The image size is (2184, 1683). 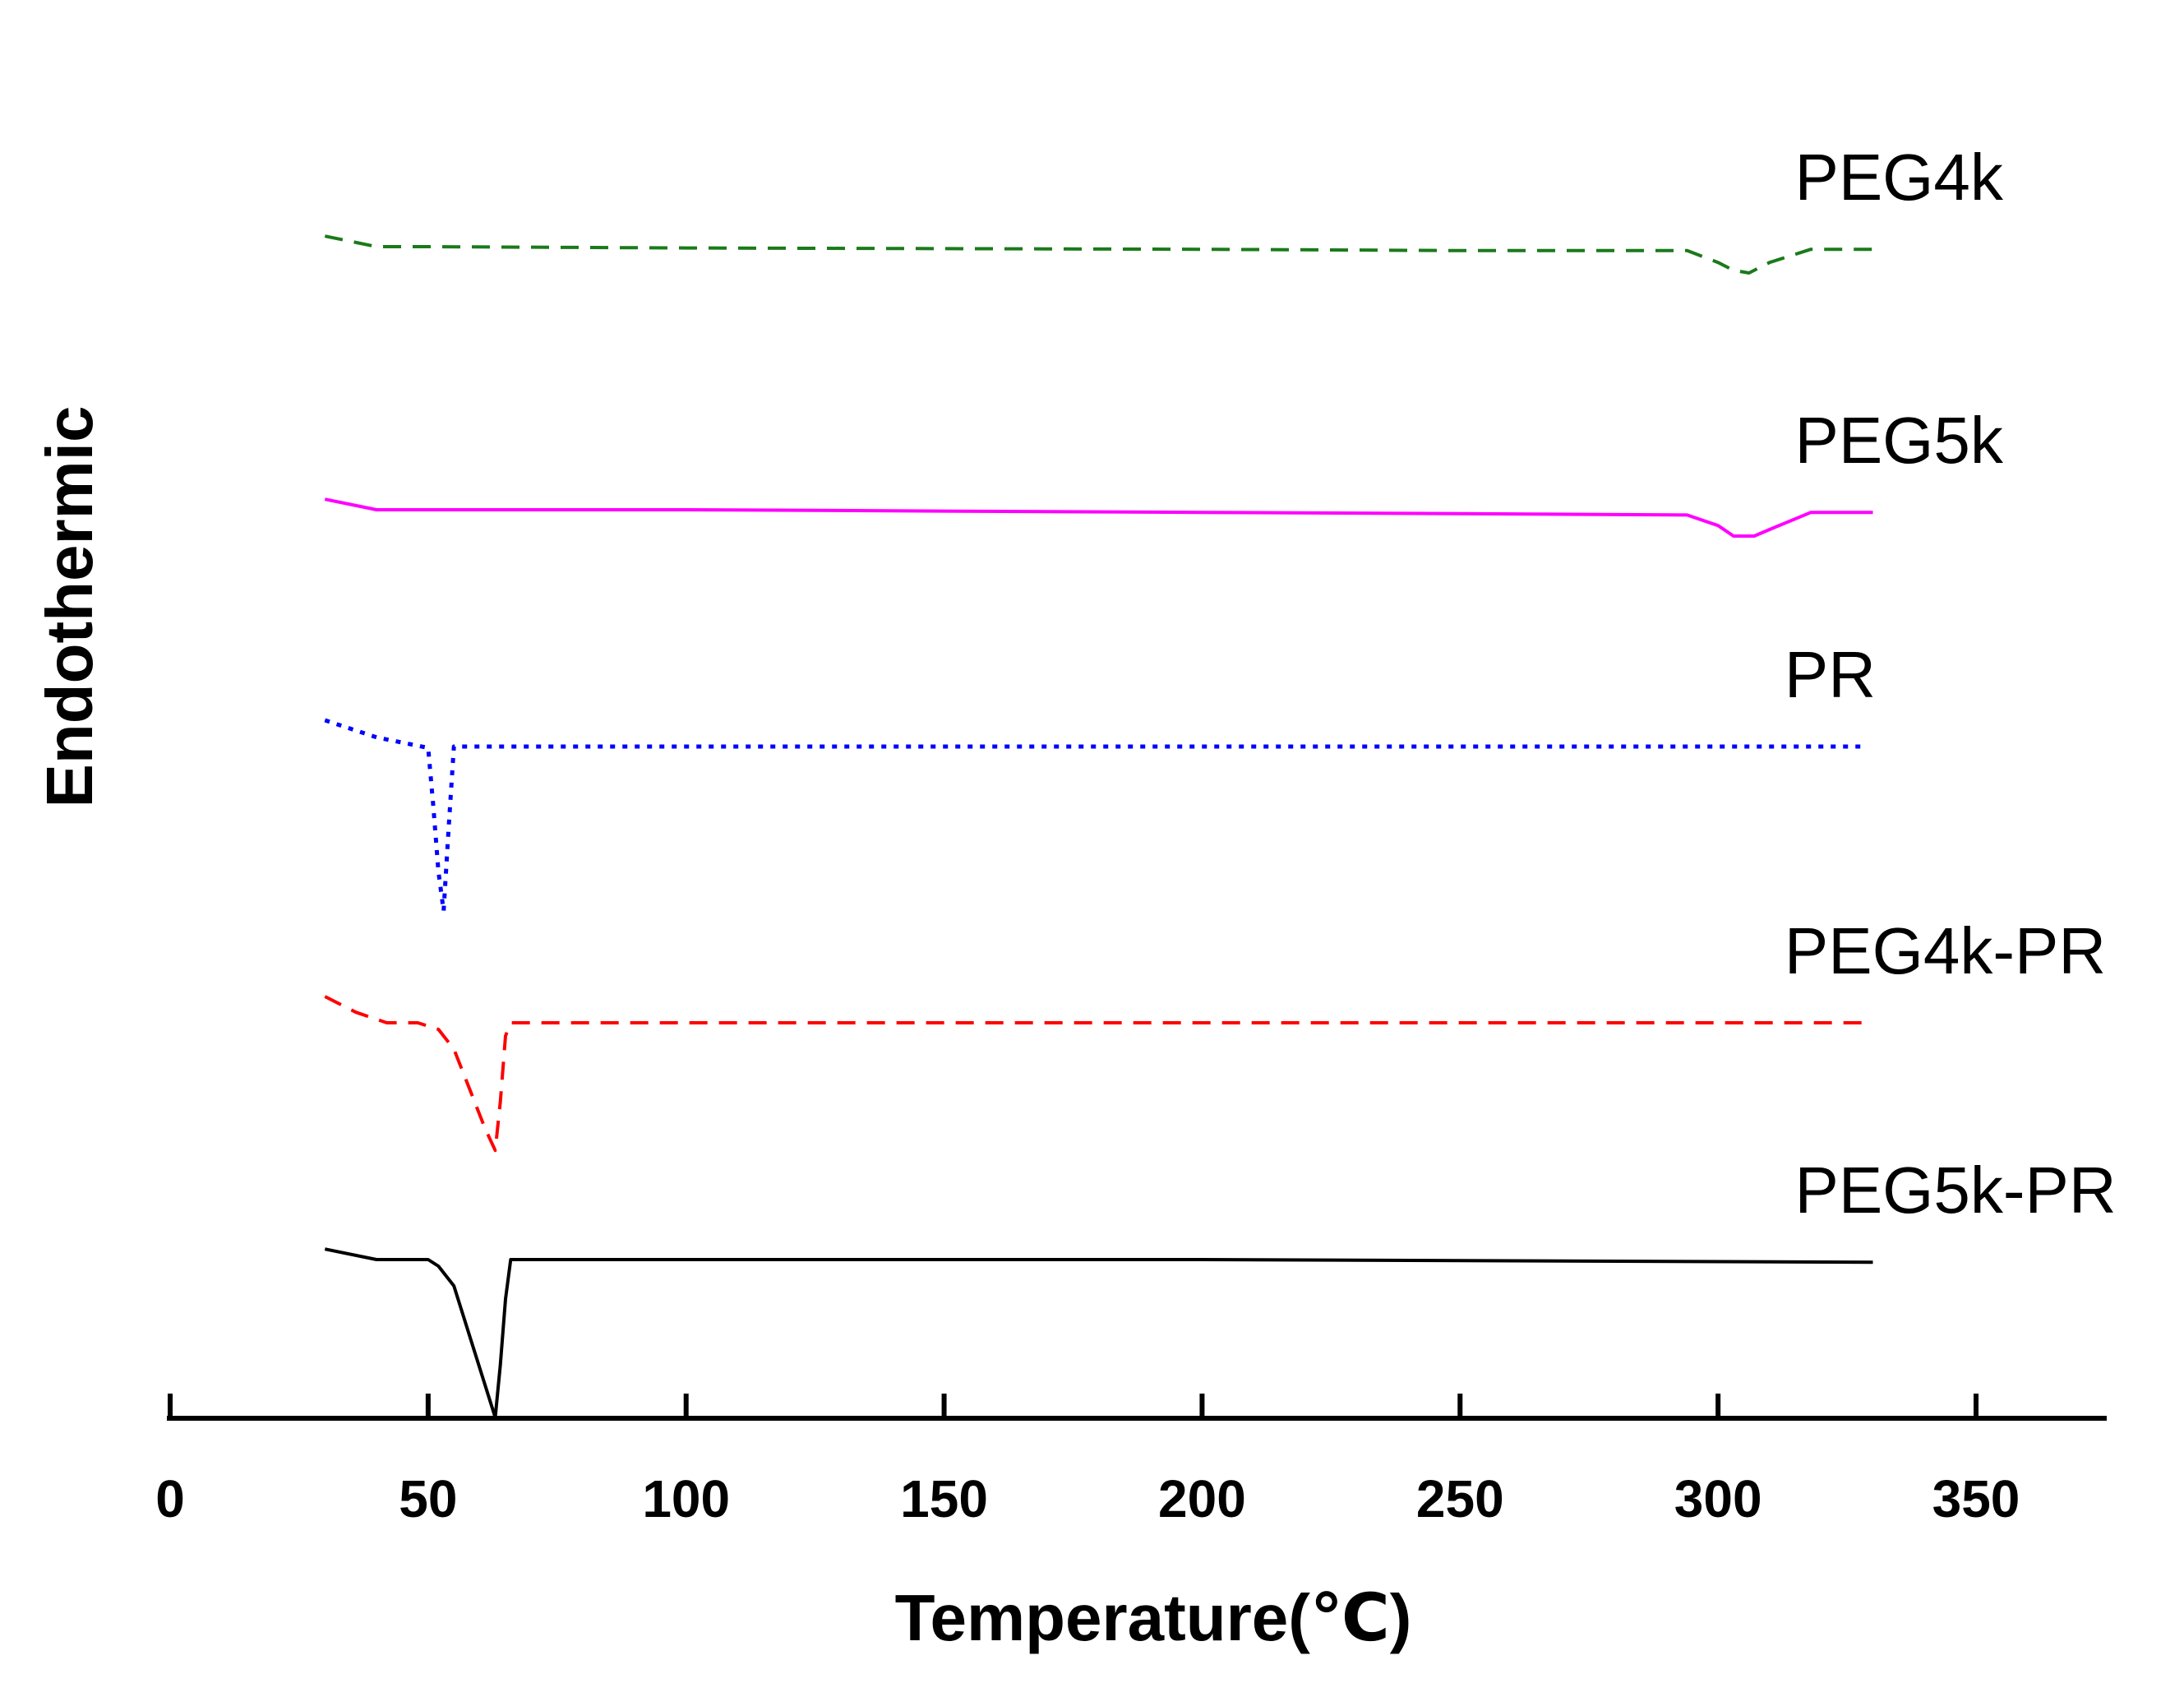 I want to click on series-label-peg4k-pr: PEG4k-PR, so click(x=1945, y=950).